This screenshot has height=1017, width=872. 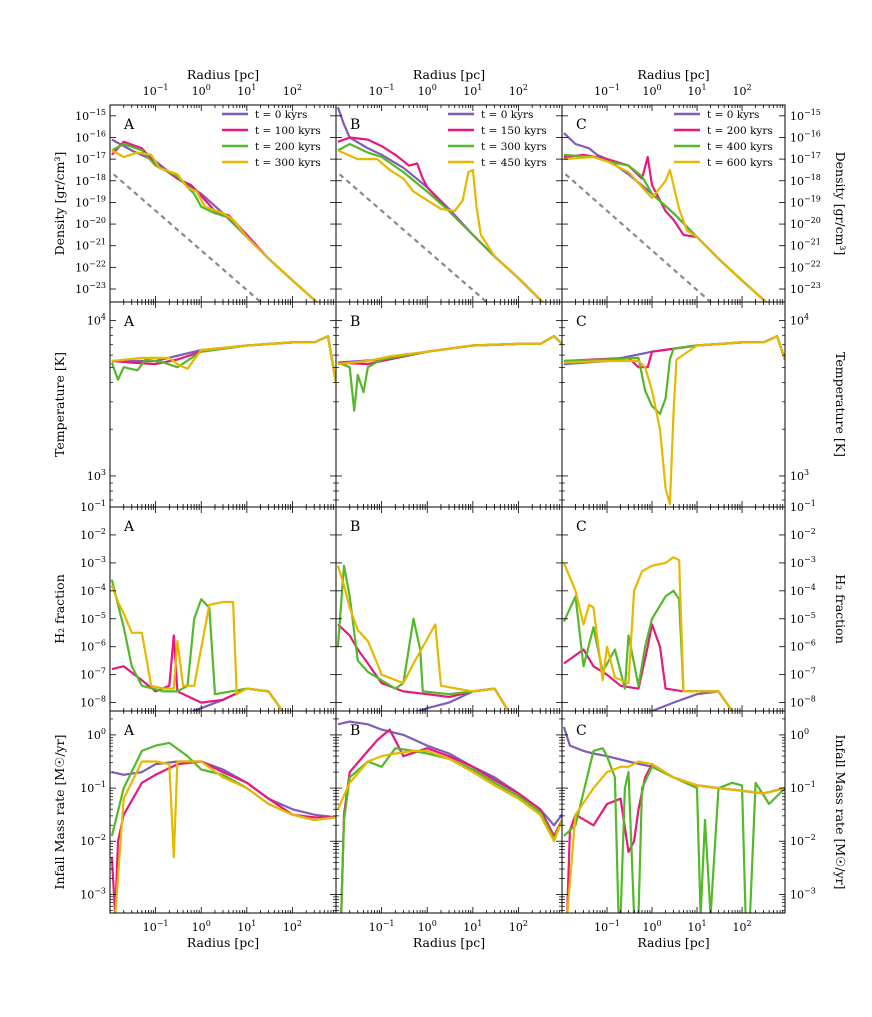 What do you see at coordinates (281, 115) in the screenshot?
I see `legend-entry-A-1: t = 0 kyrs` at bounding box center [281, 115].